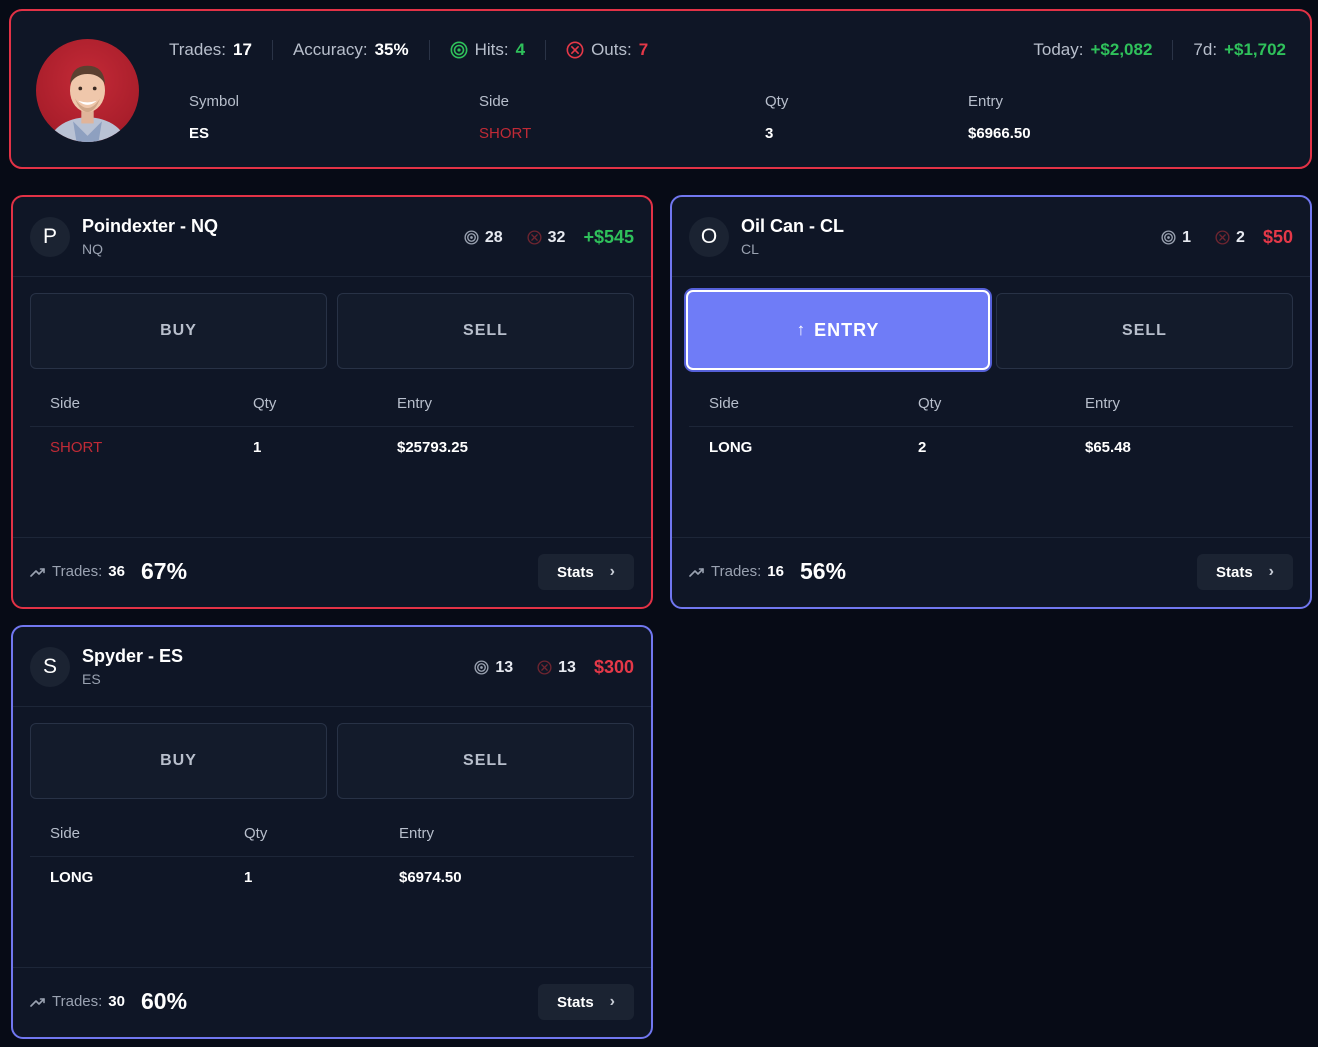 The height and width of the screenshot is (1047, 1318). Describe the element at coordinates (87, 103) in the screenshot. I see `avatar-photo` at that location.